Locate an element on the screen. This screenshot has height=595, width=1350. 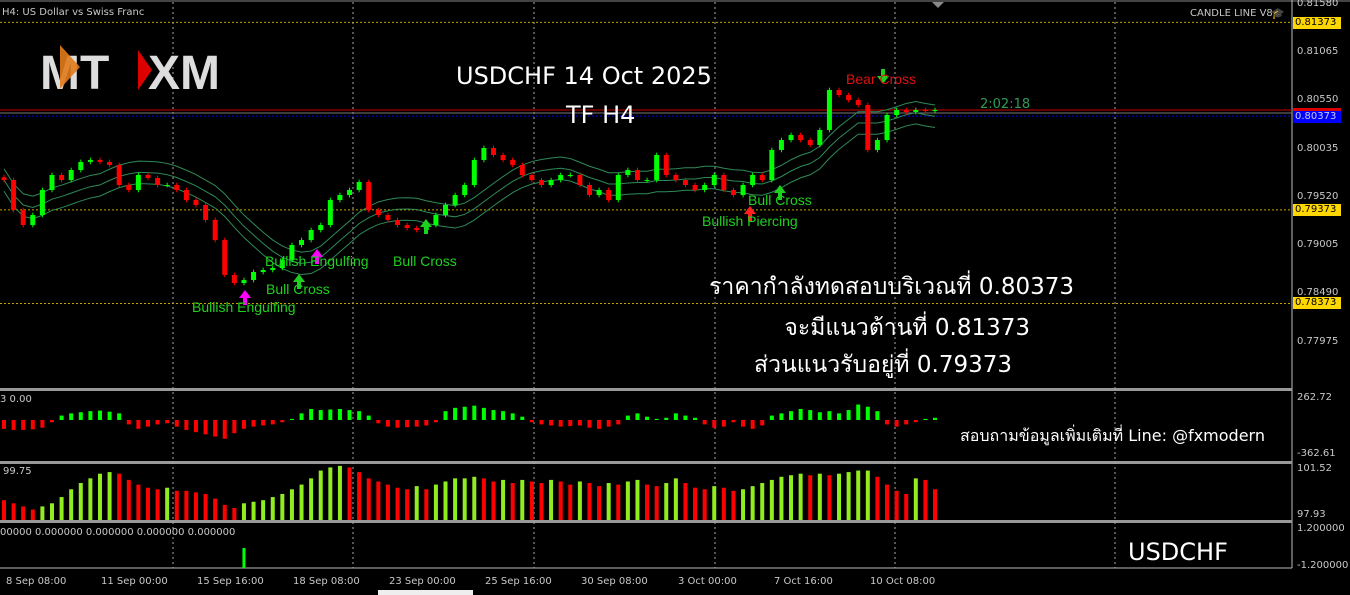
price-tick: 0.81580 is located at coordinates (1318, 4).